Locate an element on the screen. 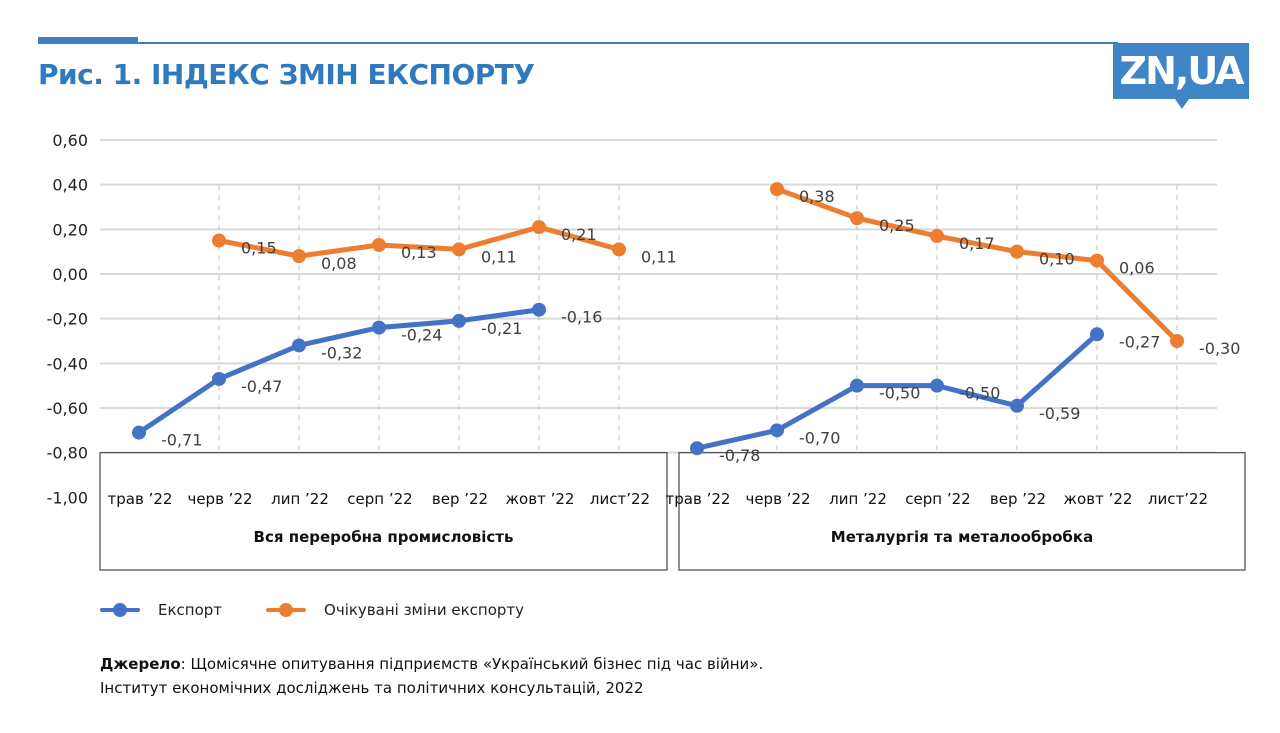 The height and width of the screenshot is (733, 1280). chart-legend: Експорт Очікувані зміни експорту is located at coordinates (334, 610).